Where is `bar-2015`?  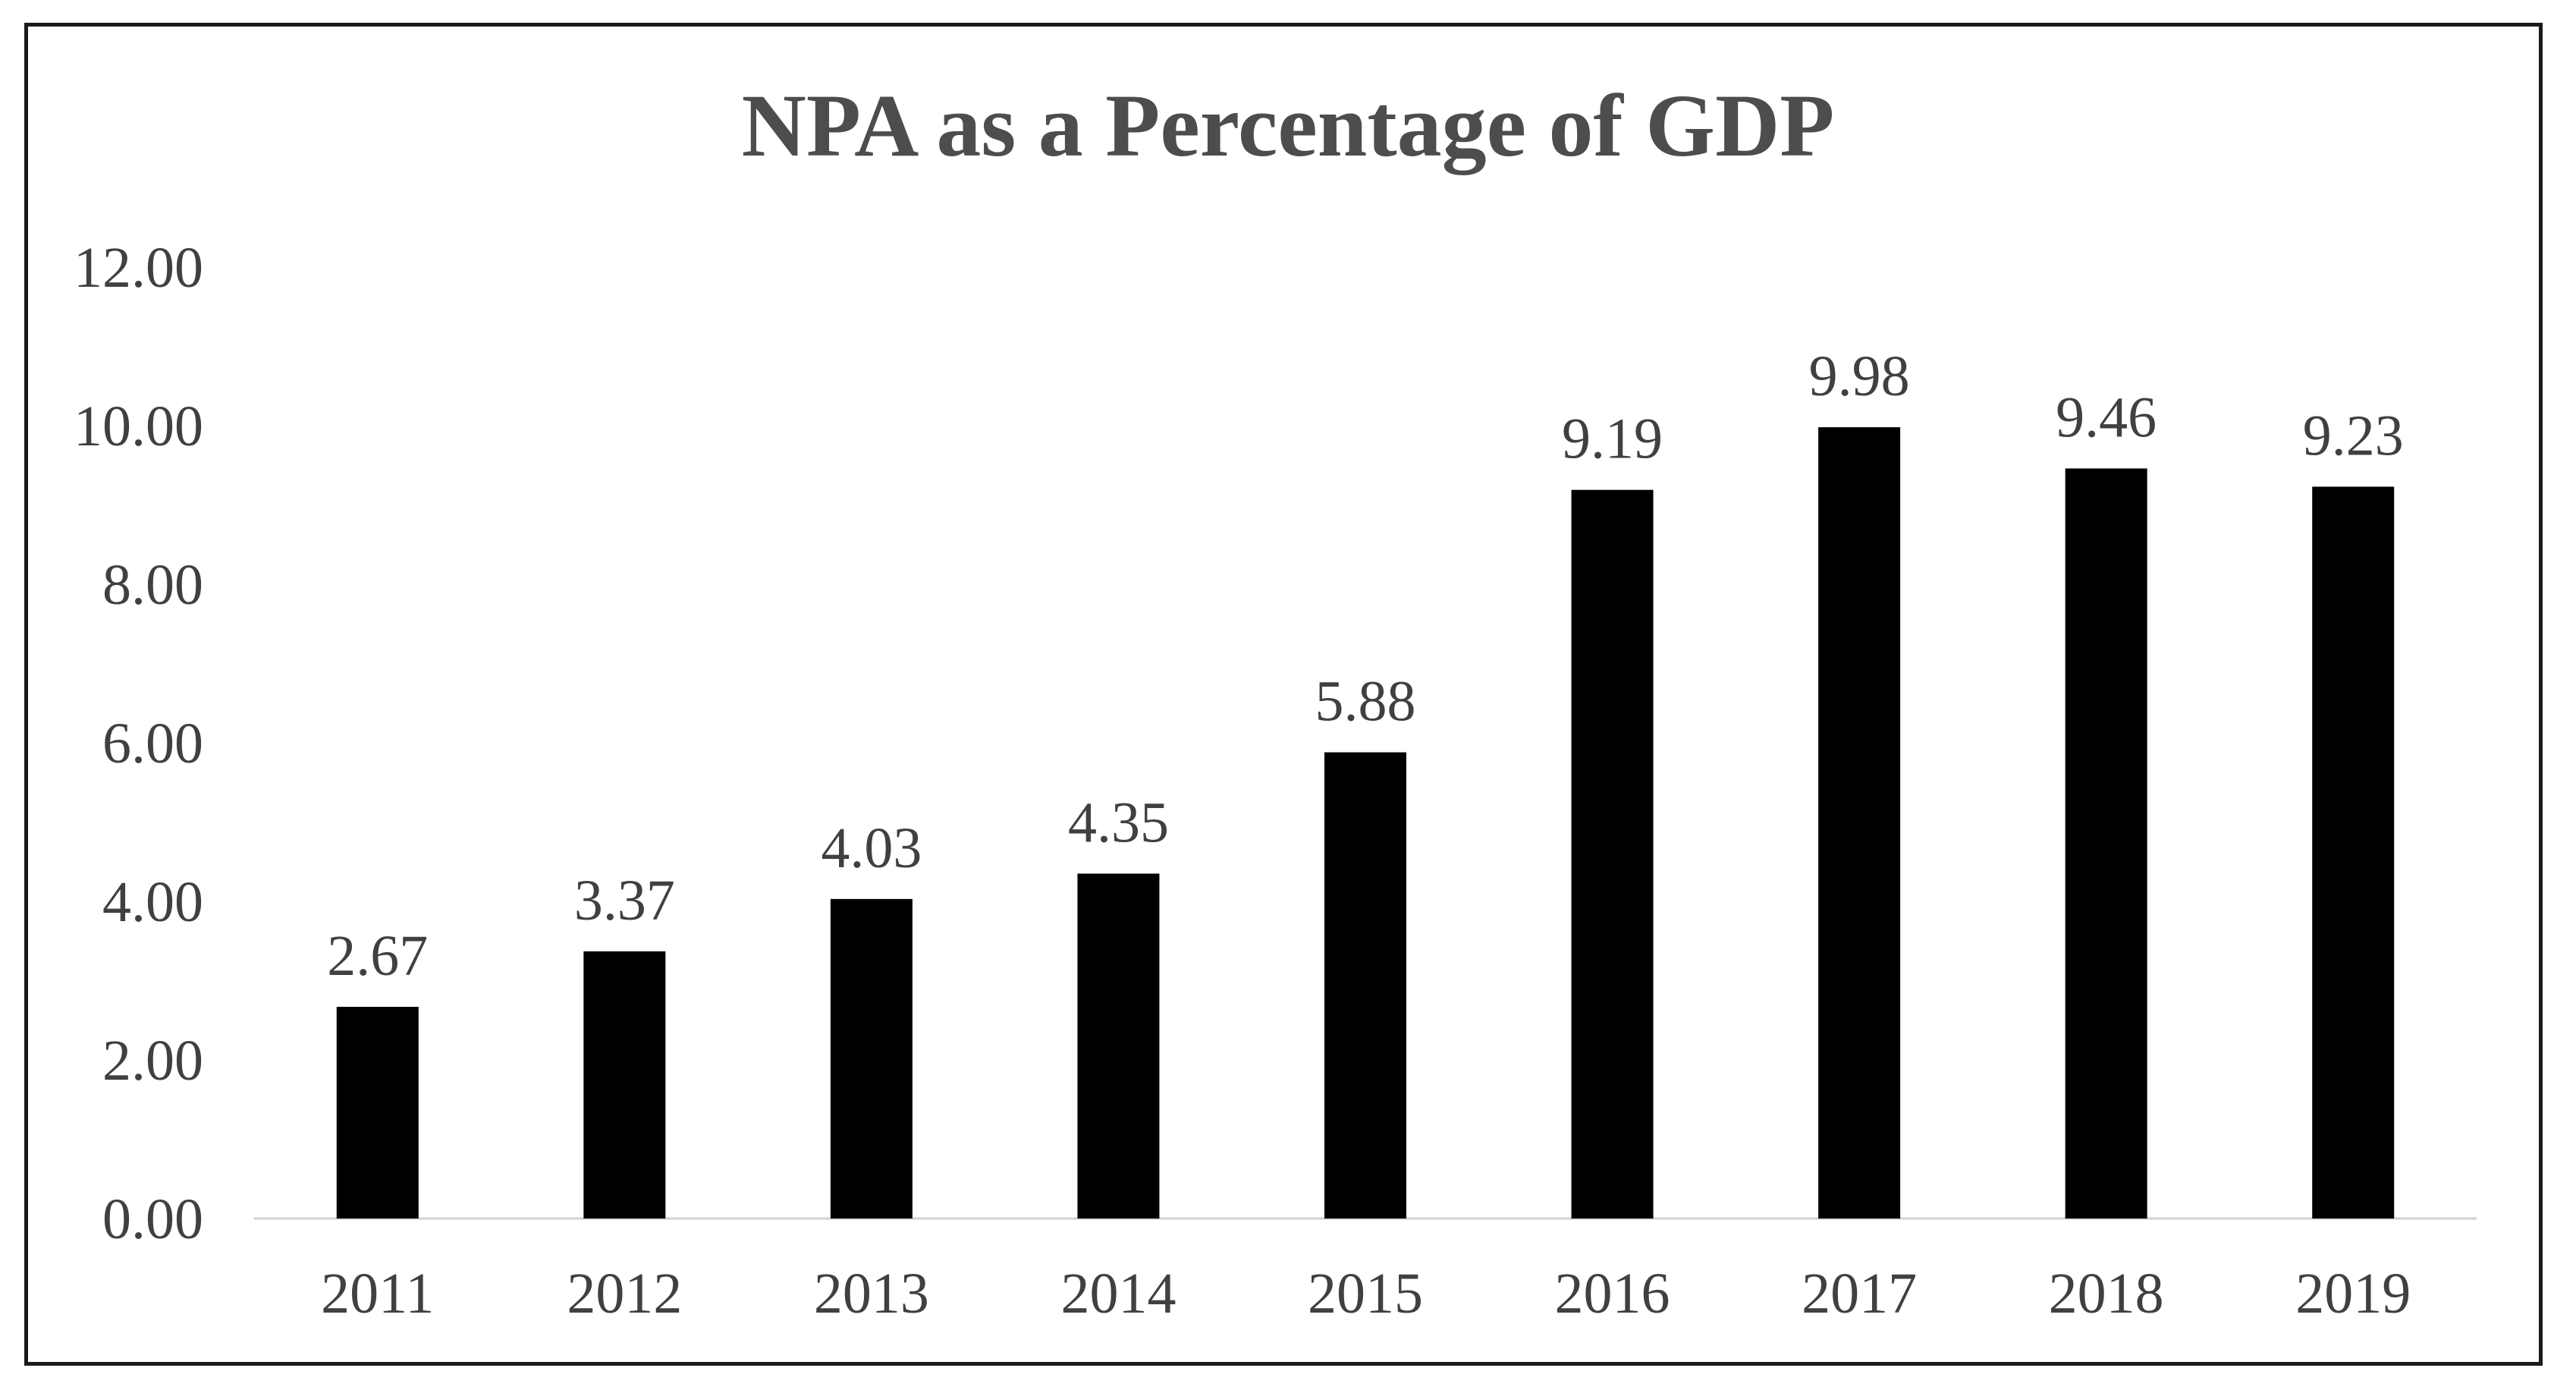
bar-2015 is located at coordinates (1365, 985).